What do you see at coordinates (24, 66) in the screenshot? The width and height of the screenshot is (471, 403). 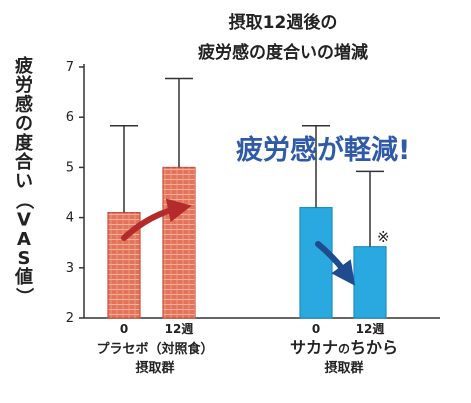 I see `y-axis-label-char: 疲` at bounding box center [24, 66].